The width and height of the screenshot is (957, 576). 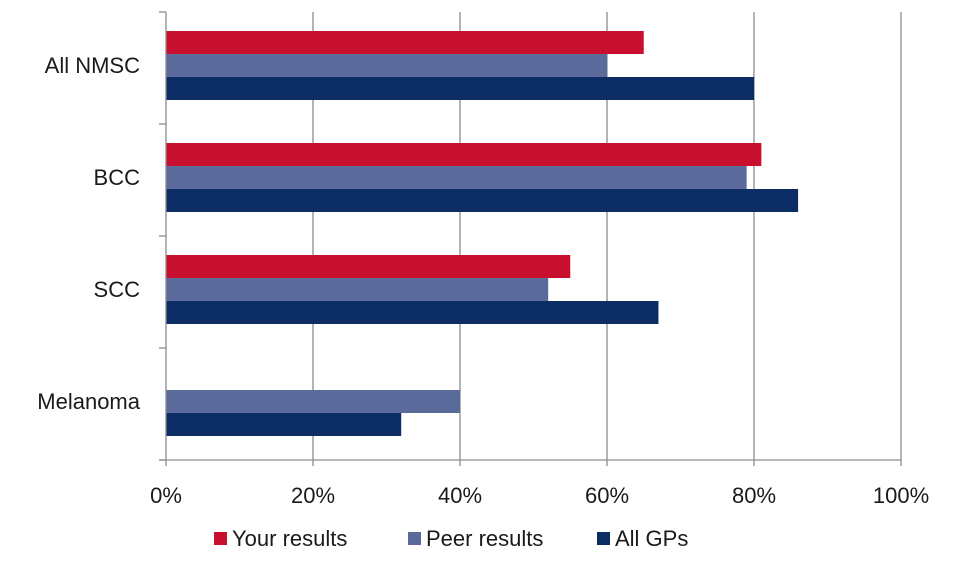 I want to click on x-tick-label: 20%, so click(x=313, y=495).